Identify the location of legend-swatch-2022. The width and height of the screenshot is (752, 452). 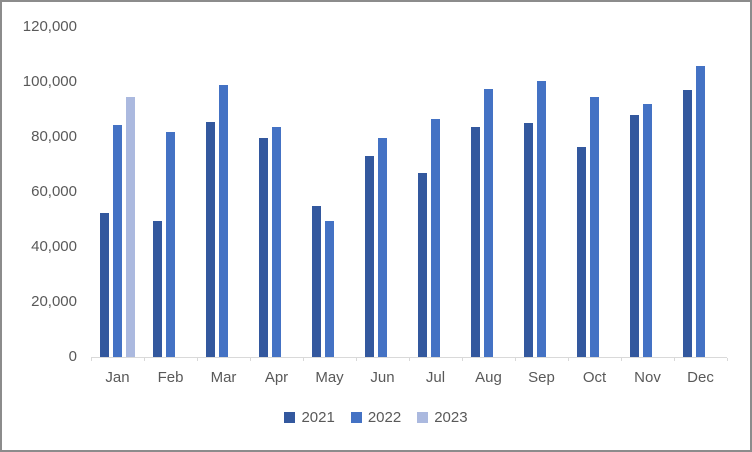
(356, 417).